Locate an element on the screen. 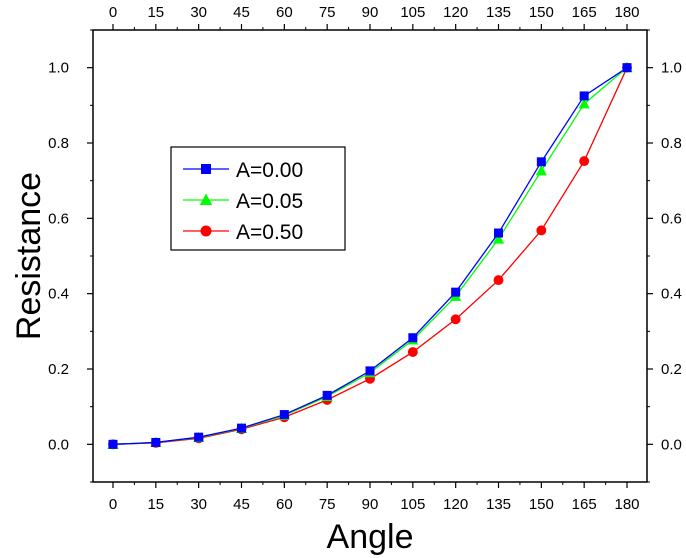 This screenshot has width=686, height=558. x-tick-label-bottom: 60 is located at coordinates (284, 504).